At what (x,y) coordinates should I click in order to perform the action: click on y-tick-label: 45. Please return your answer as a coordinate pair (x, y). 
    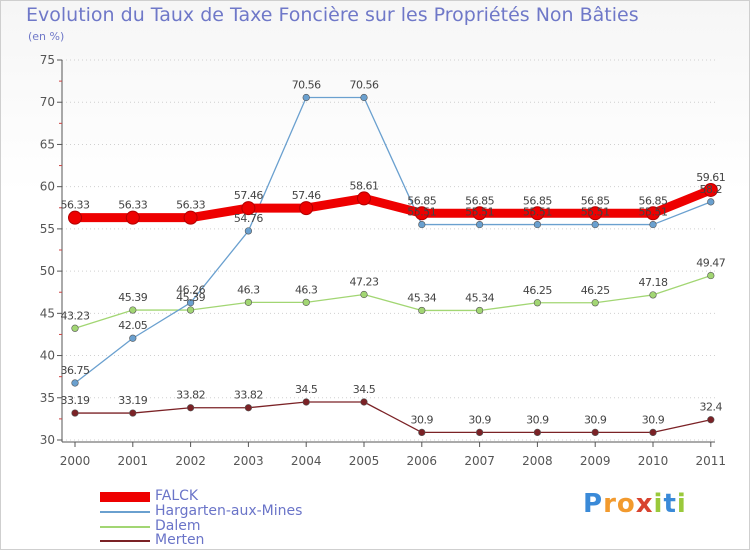
    Looking at the image, I should click on (47, 313).